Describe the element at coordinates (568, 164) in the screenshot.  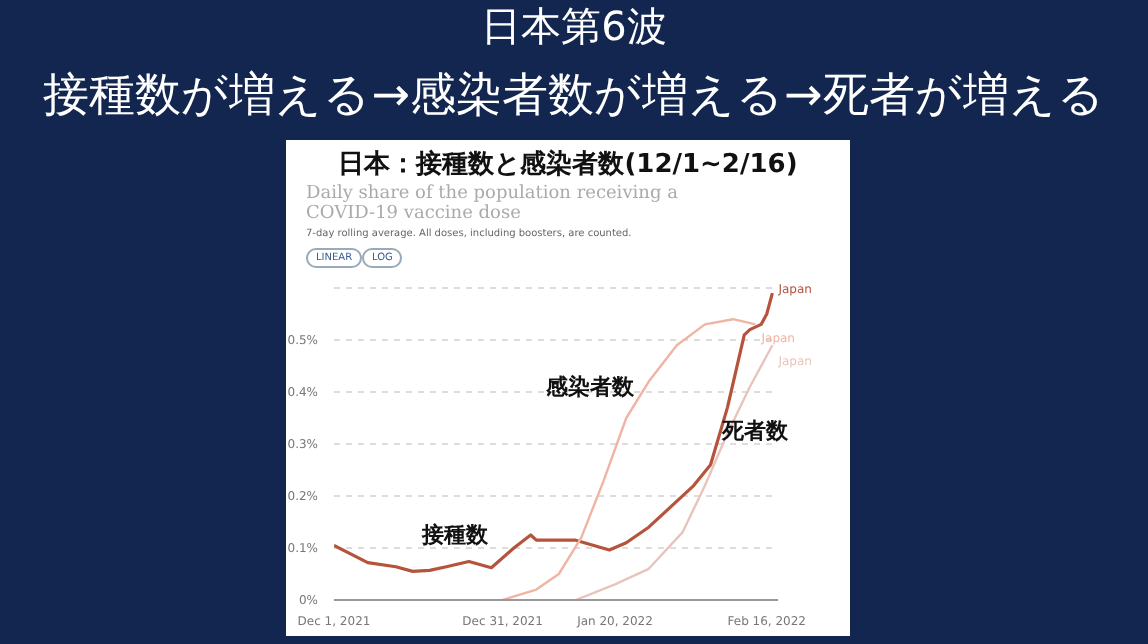
I see `text: 日本：接種数と感染者数(12/1~2/16)` at that location.